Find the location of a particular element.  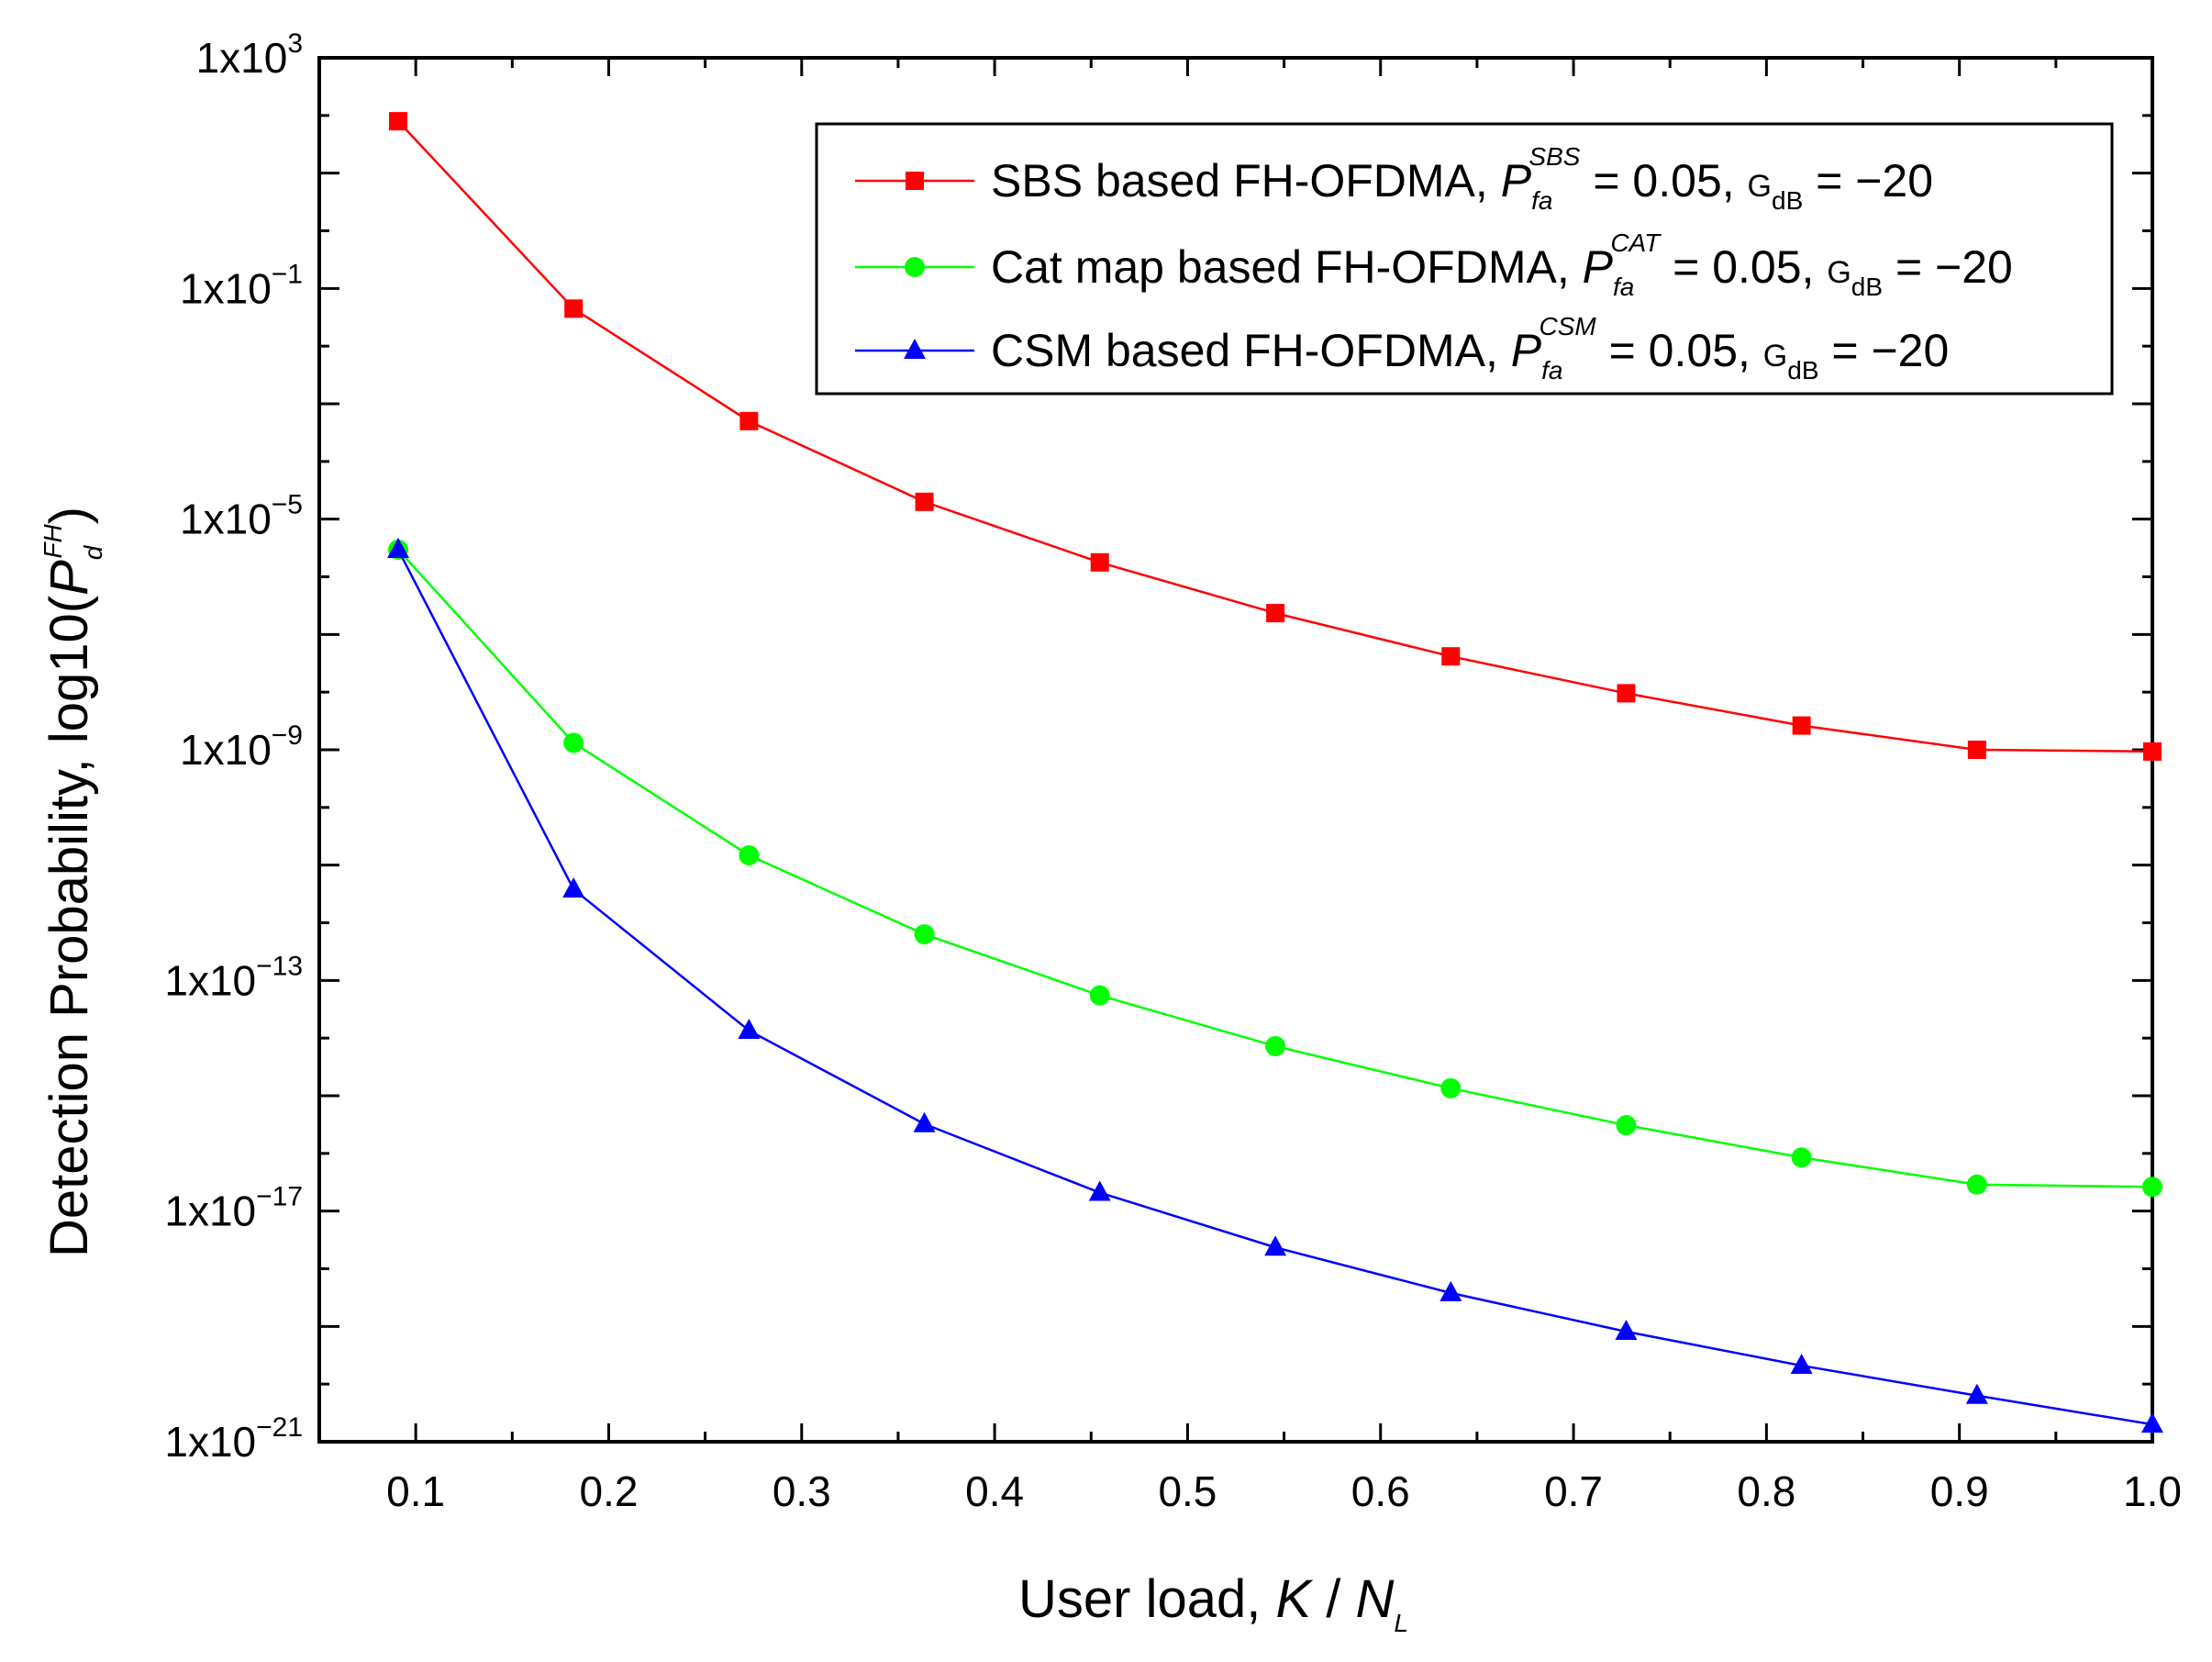

y-tick-label: 1x10⁻¹³ is located at coordinates (233, 977).